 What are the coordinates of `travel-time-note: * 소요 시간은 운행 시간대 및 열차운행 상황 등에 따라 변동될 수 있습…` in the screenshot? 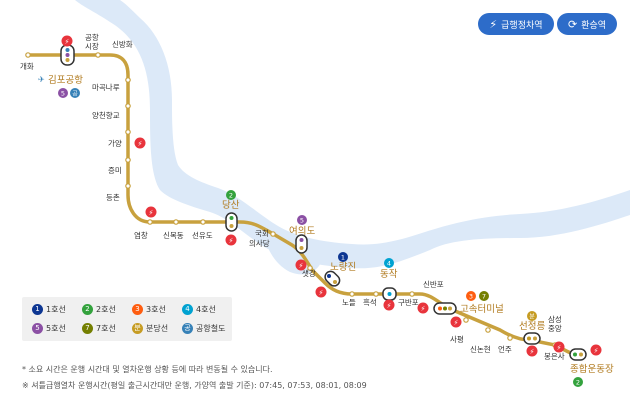 It's located at (147, 369).